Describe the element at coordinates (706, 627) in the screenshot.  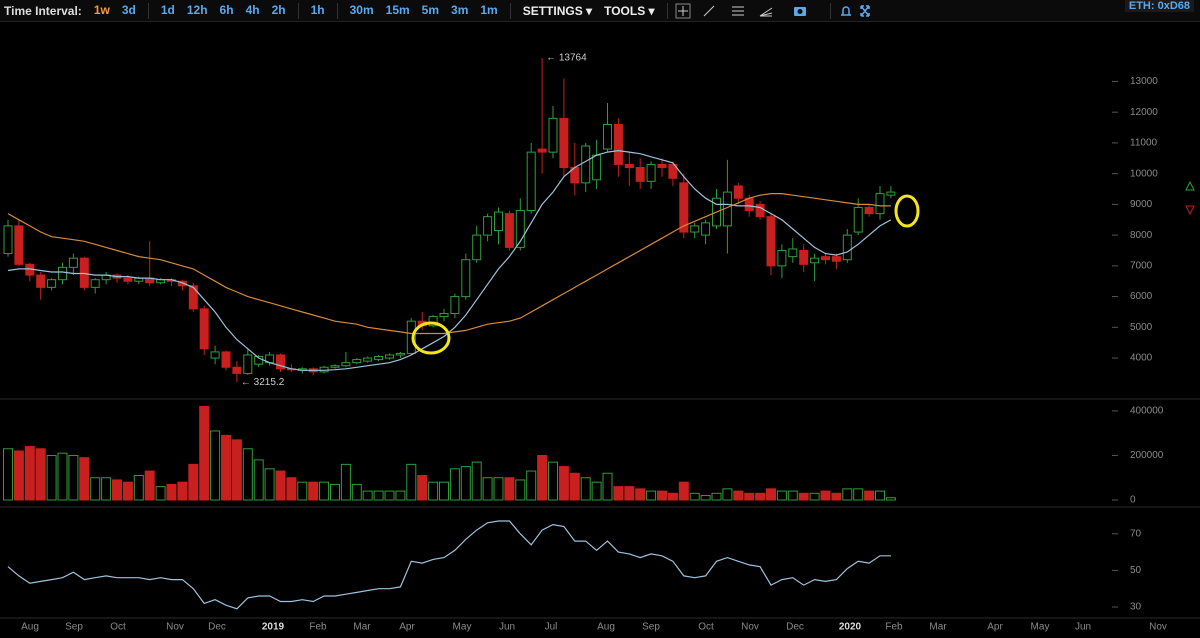
I see `x-tick-label: Oct` at that location.